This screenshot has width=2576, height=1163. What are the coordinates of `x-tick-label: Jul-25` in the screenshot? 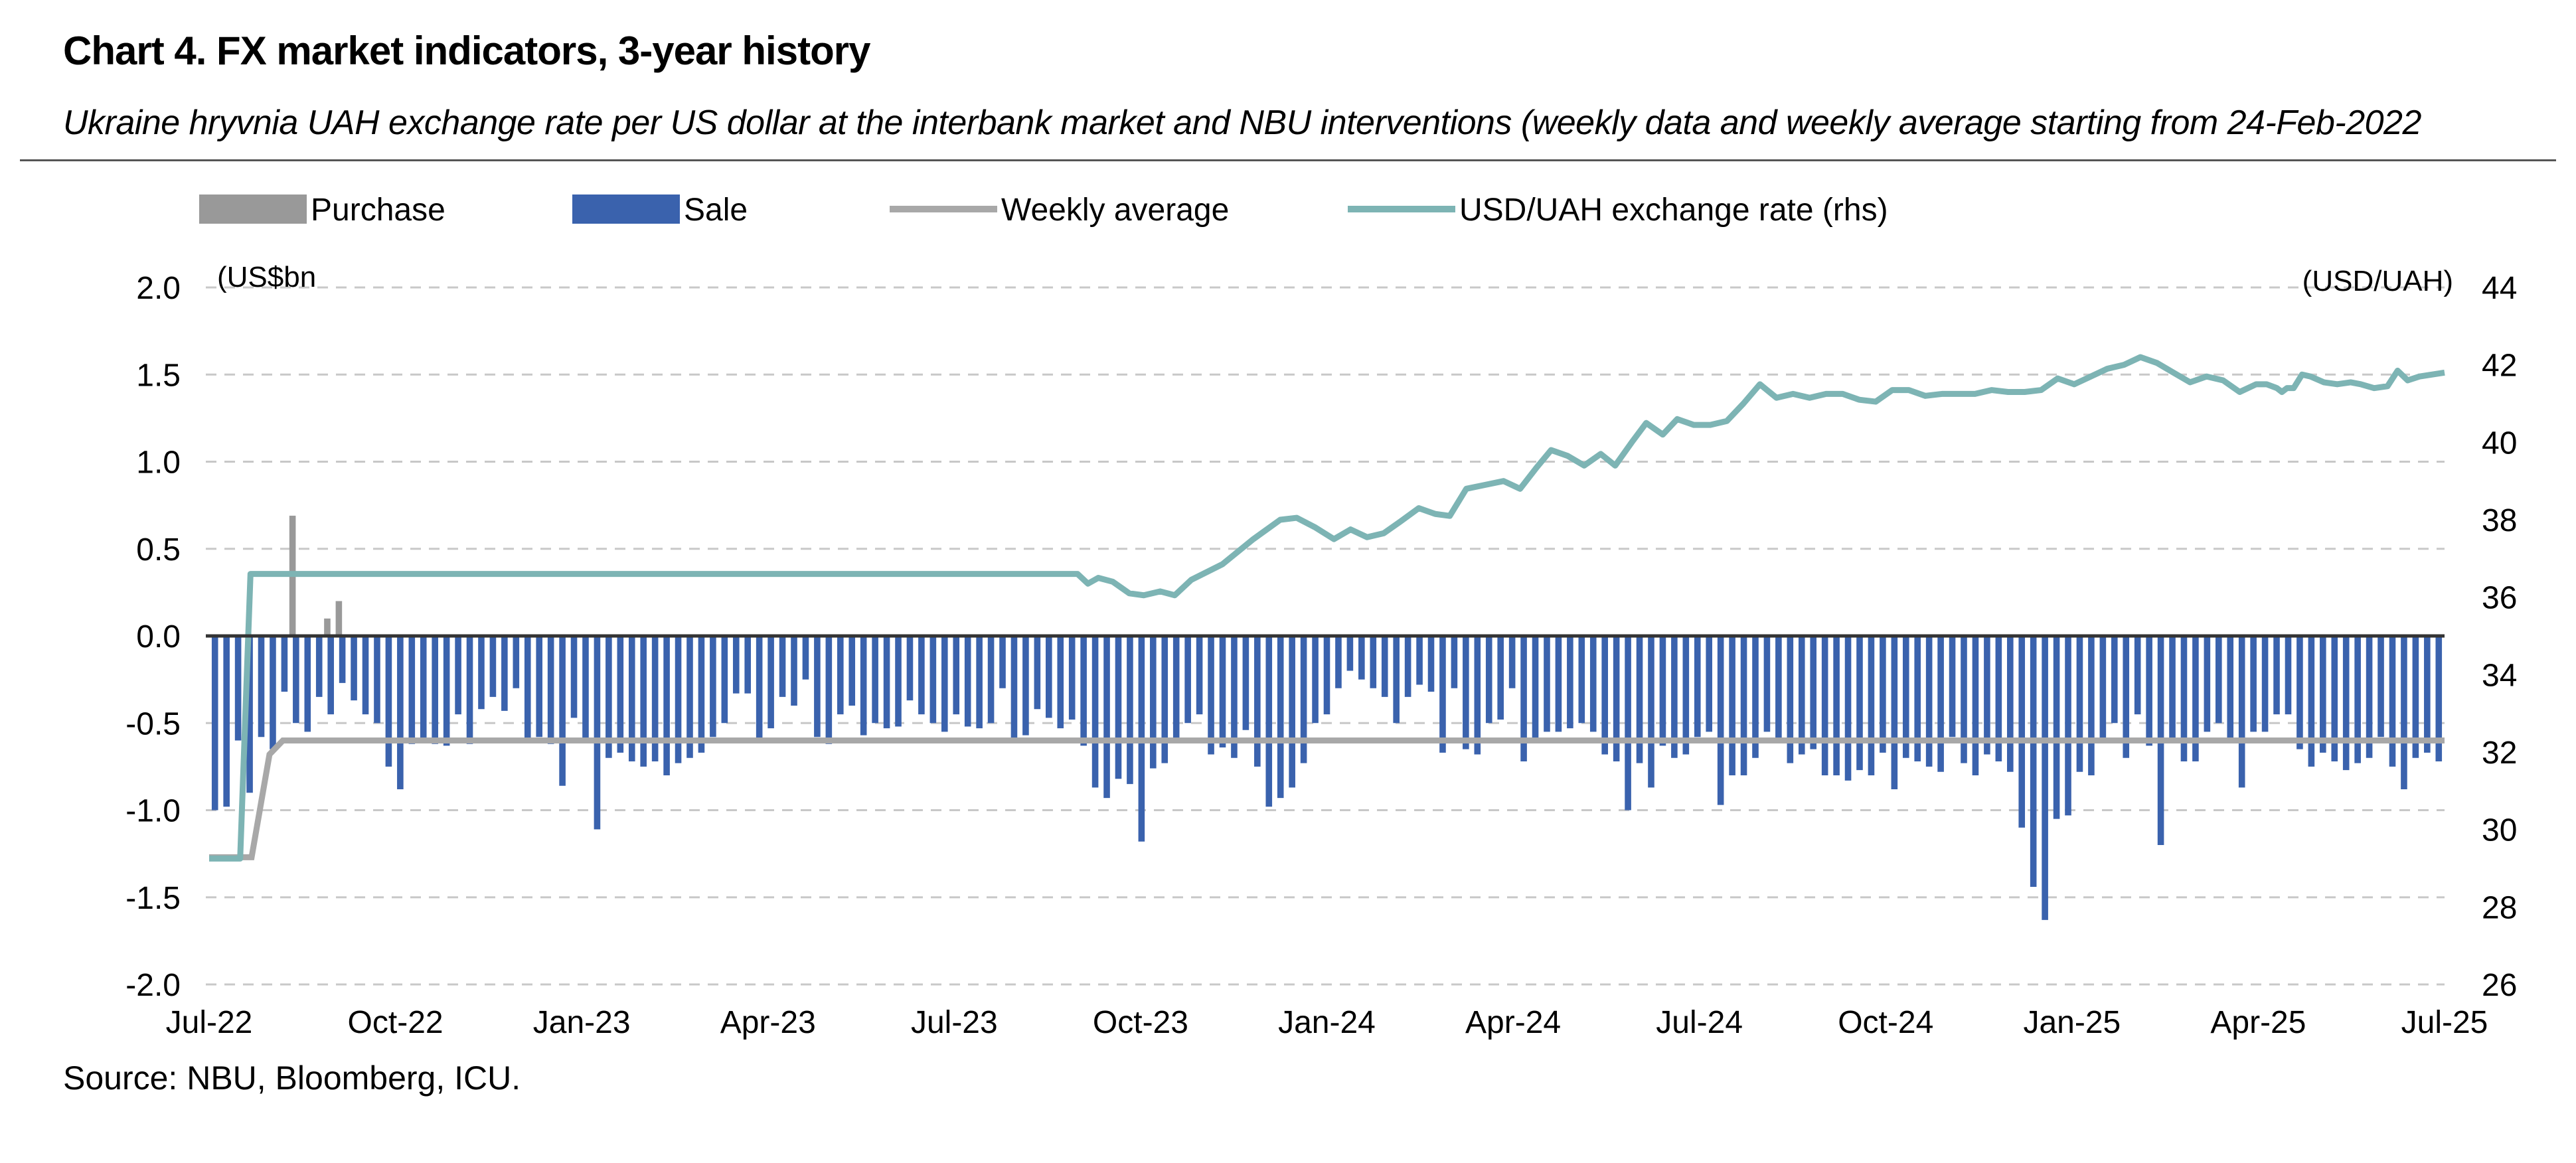 It's located at (2444, 1022).